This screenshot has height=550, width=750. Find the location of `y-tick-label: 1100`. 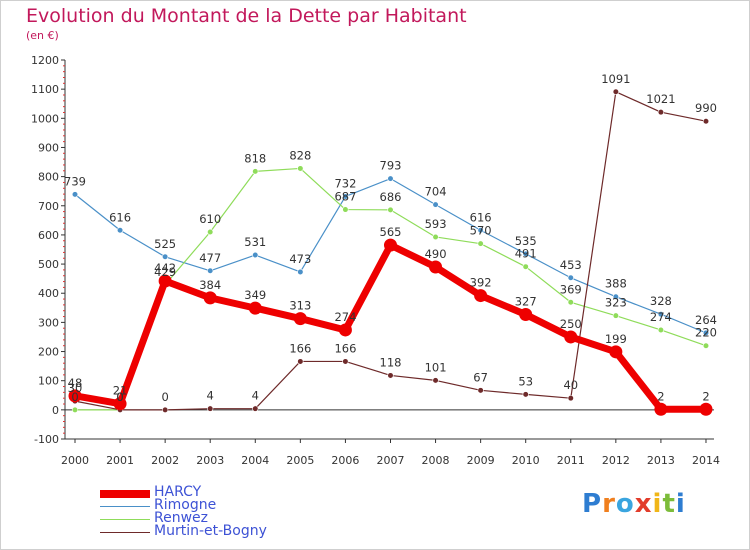

y-tick-label: 1100 is located at coordinates (45, 89).